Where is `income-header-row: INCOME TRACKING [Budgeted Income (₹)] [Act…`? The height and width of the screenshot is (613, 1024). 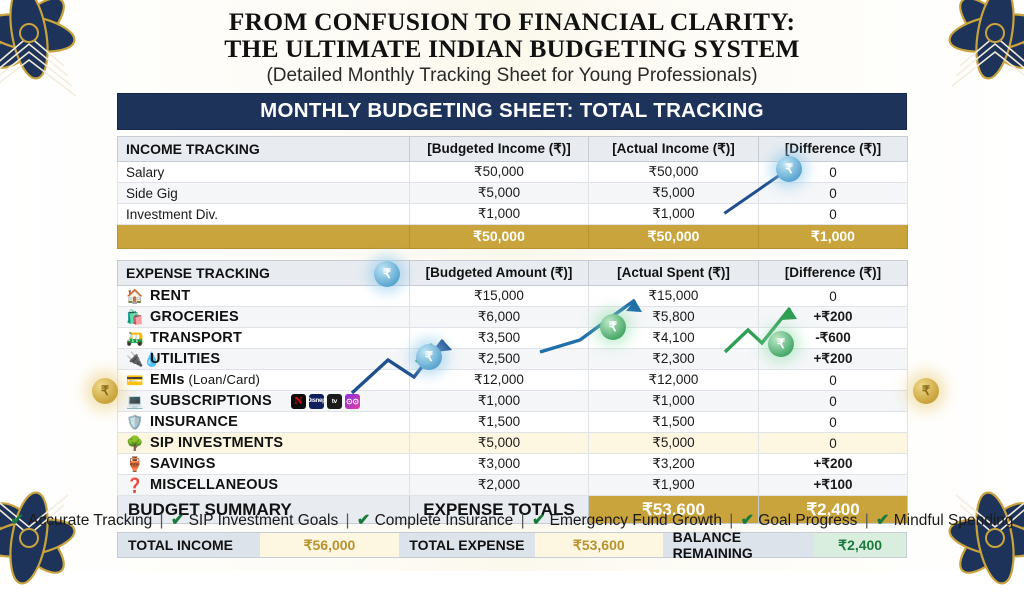
income-header-row: INCOME TRACKING [Budgeted Income (₹)] [Act… is located at coordinates (512, 149).